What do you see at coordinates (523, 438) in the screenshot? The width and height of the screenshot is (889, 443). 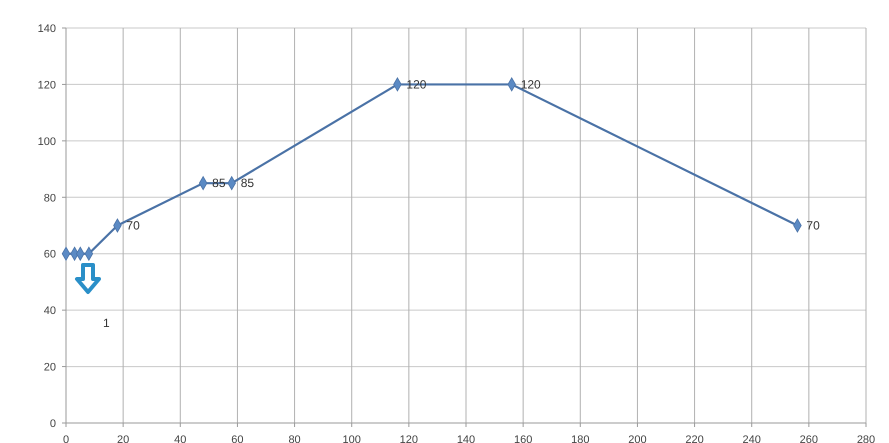 I see `x-tick-label: 160` at bounding box center [523, 438].